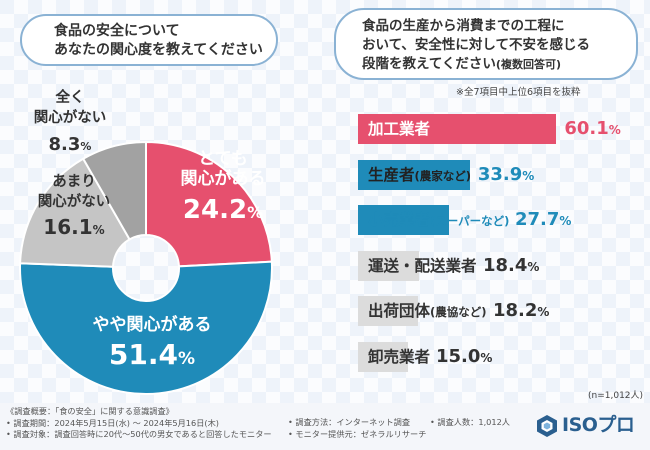  I want to click on hexagon-logo-icon, so click(547, 426).